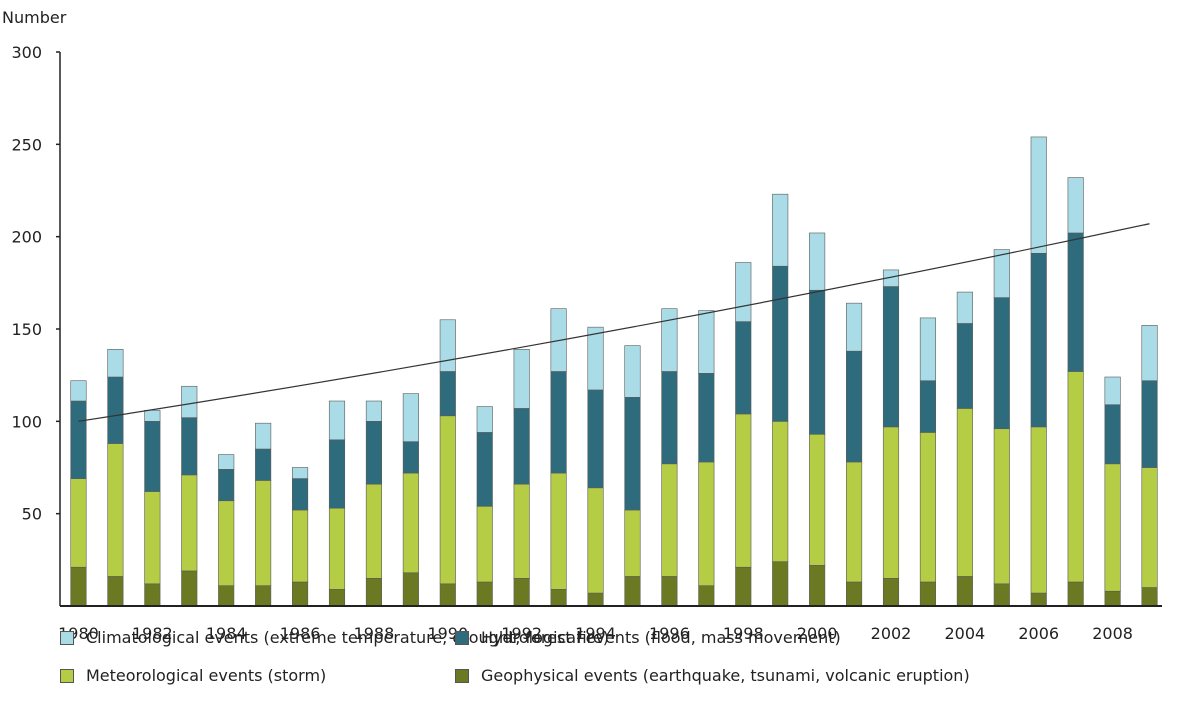  What do you see at coordinates (263, 436) in the screenshot?
I see `bar-climatological-1985` at bounding box center [263, 436].